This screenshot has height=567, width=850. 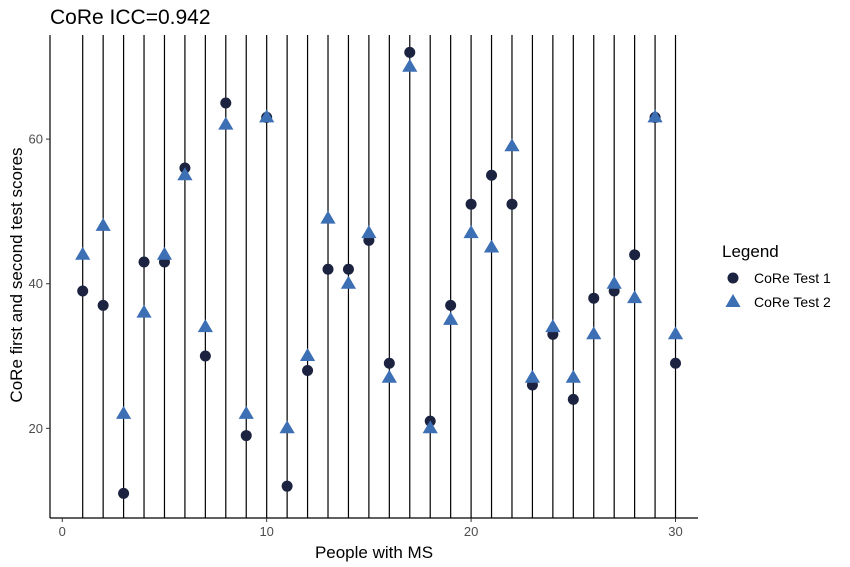 What do you see at coordinates (36, 428) in the screenshot?
I see `y-tick-label: 20` at bounding box center [36, 428].